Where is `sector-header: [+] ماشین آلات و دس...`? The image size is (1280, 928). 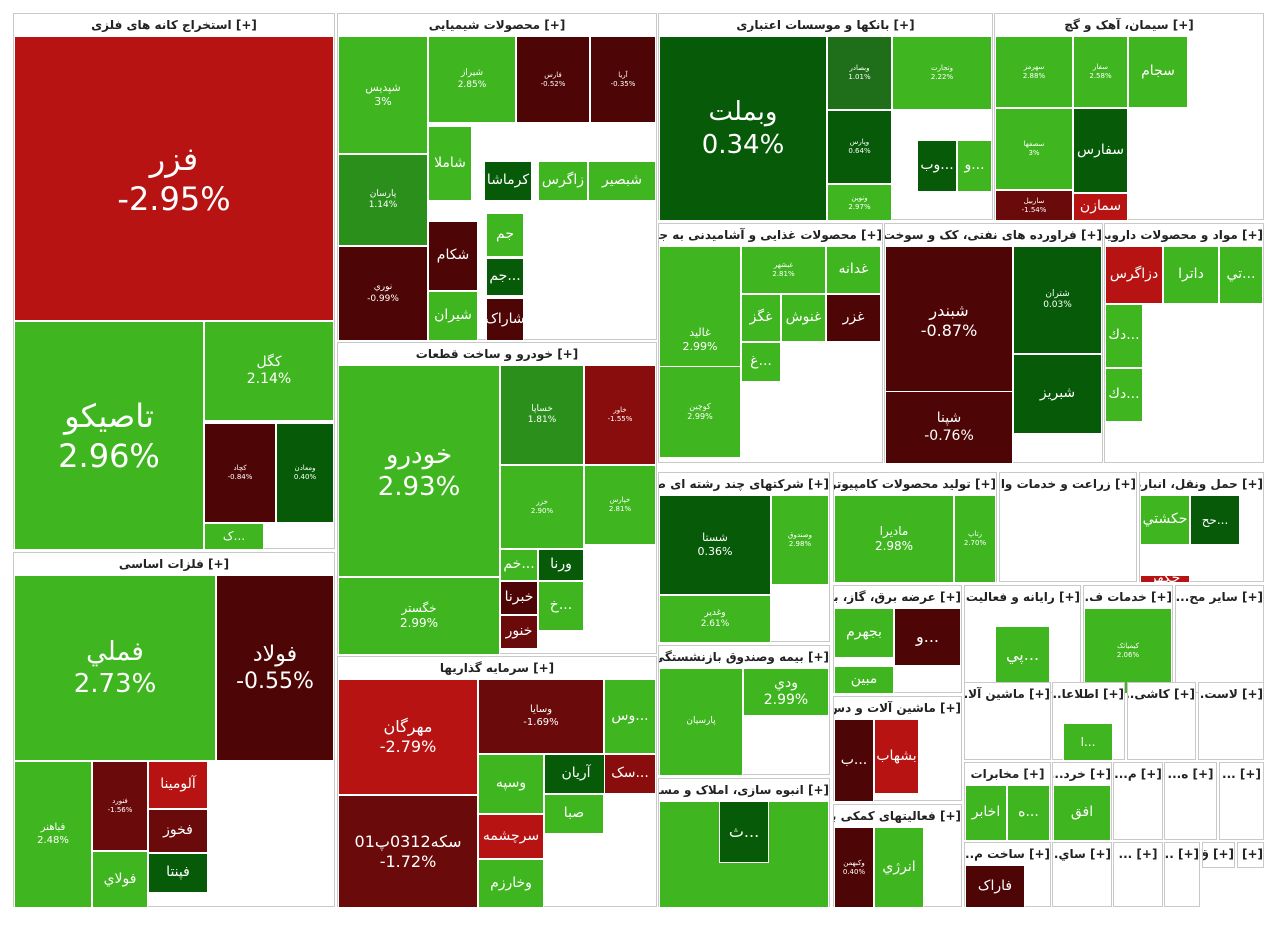
sector-header: [+] ماشین آلات و دس... is located at coordinates (897, 708).